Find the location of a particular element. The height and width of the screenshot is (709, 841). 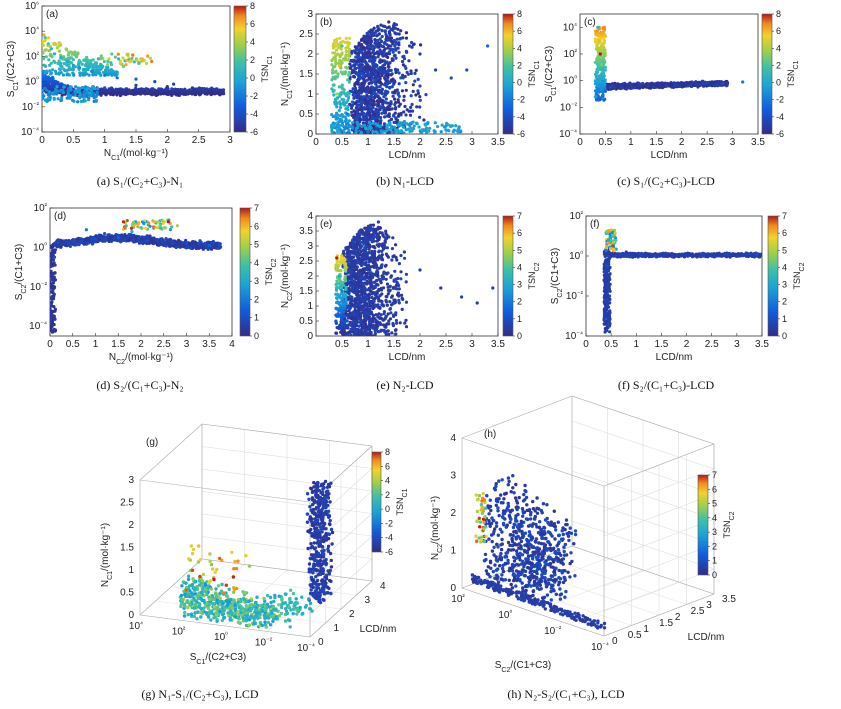

colorbar-tick-label: -6 is located at coordinates (780, 134).